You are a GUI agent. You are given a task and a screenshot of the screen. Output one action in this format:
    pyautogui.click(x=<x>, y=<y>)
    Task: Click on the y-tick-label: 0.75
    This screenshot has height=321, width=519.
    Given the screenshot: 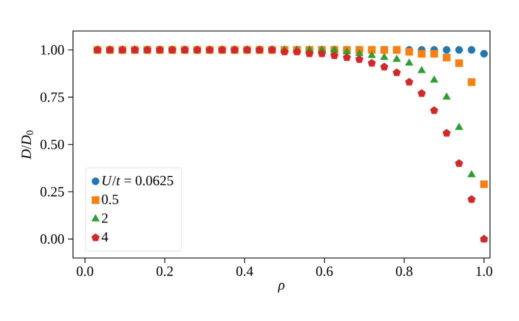 What is the action you would take?
    pyautogui.click(x=52, y=97)
    